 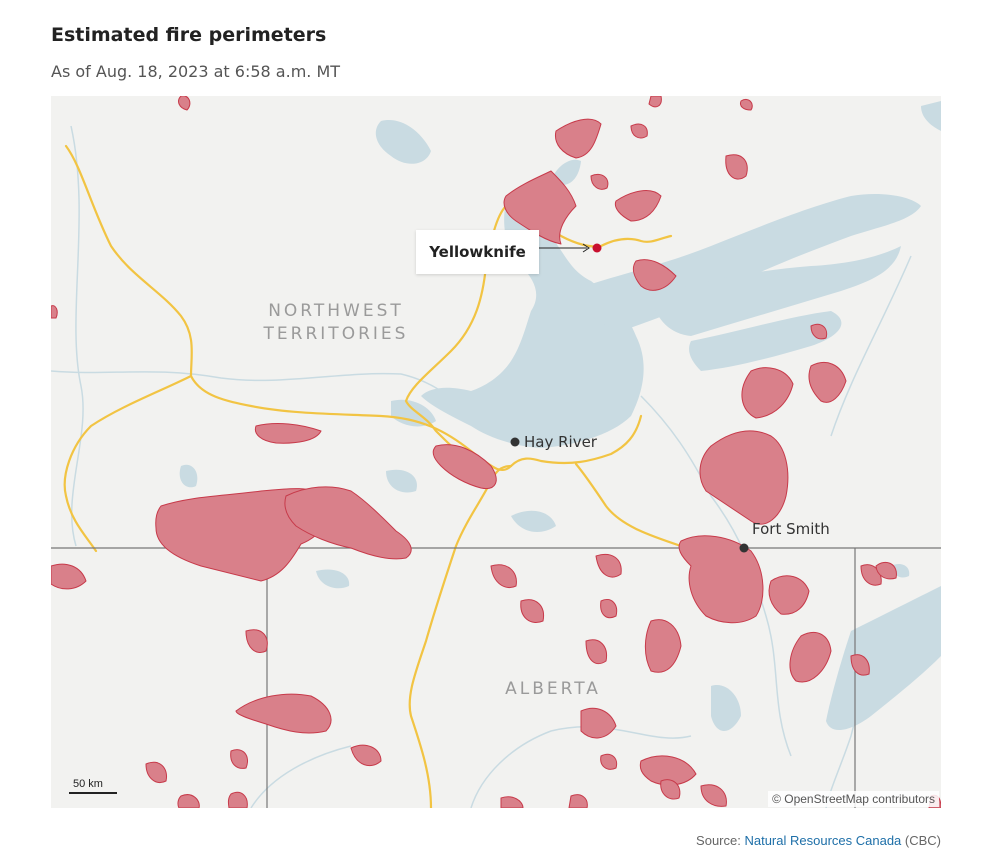 I want to click on chart-subtitle: As of Aug. 18, 2023 at 6:58 a.m. MT, so click(x=196, y=71).